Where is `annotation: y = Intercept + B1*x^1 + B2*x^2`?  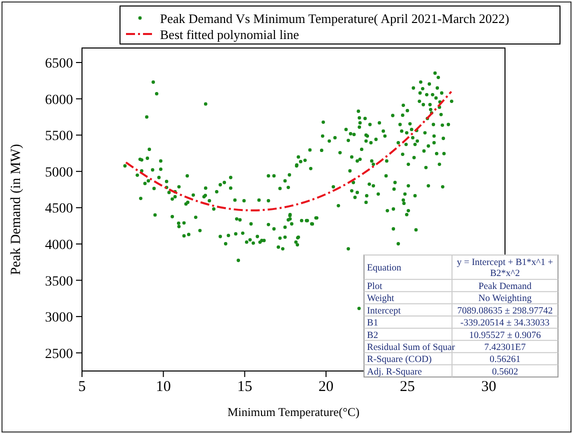 annotation: y = Intercept + B1*x^1 + B2*x^2 is located at coordinates (505, 268).